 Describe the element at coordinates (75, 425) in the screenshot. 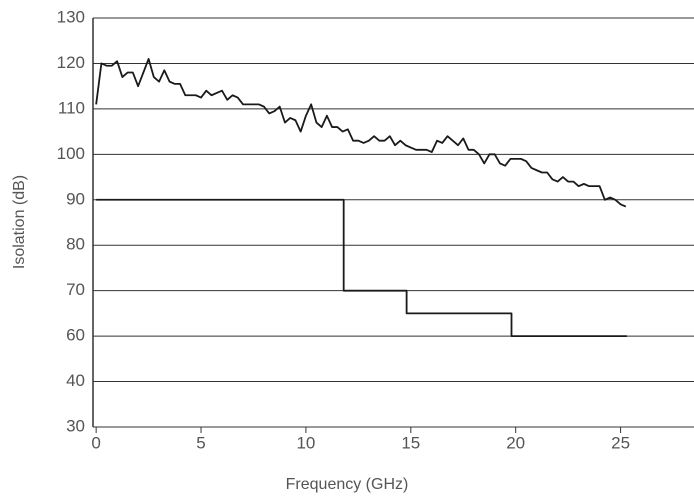

I see `y-tick-label: 30` at that location.